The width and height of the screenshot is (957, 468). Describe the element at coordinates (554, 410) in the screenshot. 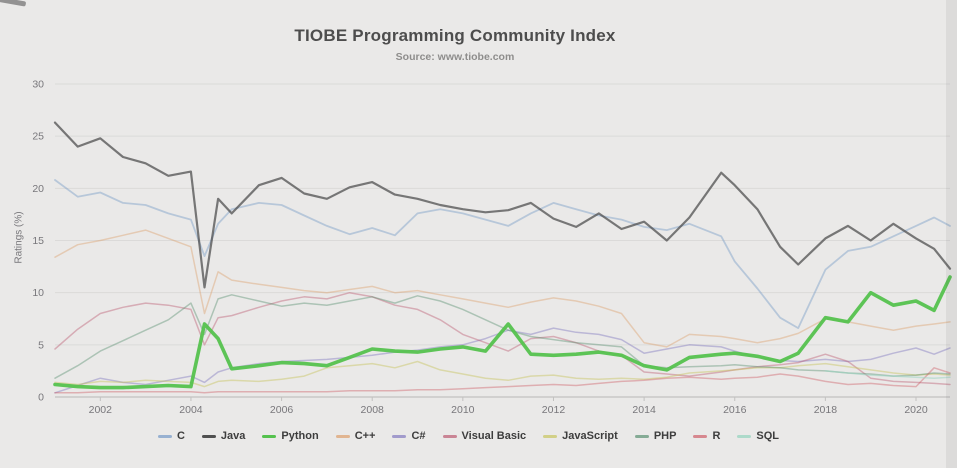

I see `x-tick-label-2012: 2012` at that location.